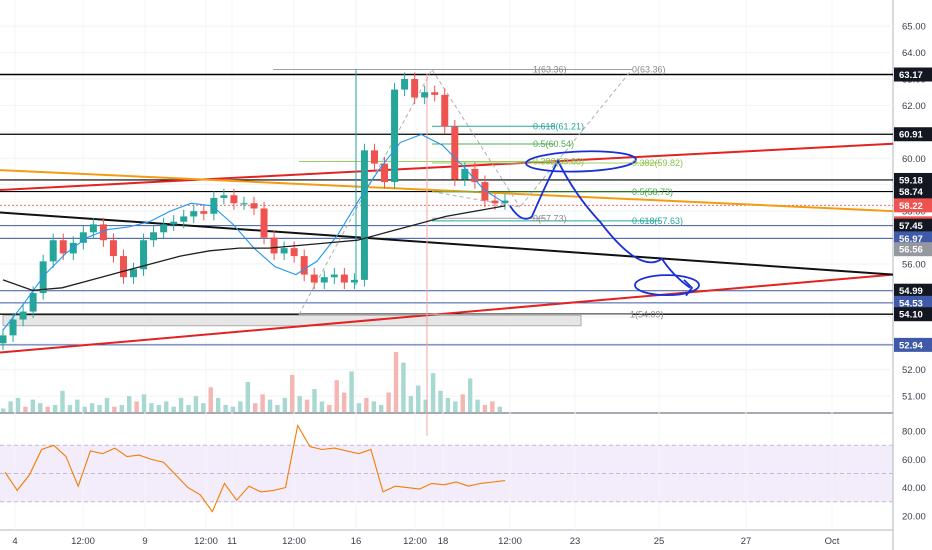 The image size is (932, 550). I want to click on fib-label: 0.618(61.21), so click(558, 126).